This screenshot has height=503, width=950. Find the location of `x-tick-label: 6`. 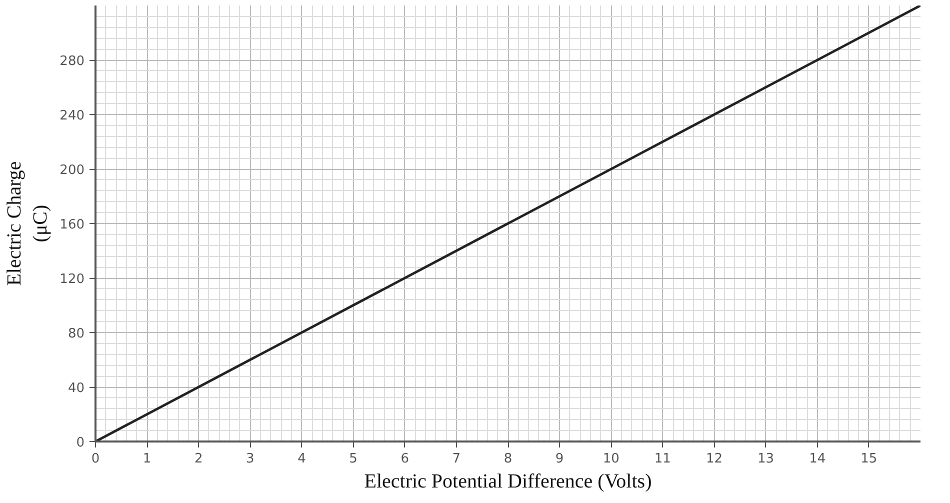

x-tick-label: 6 is located at coordinates (405, 459).